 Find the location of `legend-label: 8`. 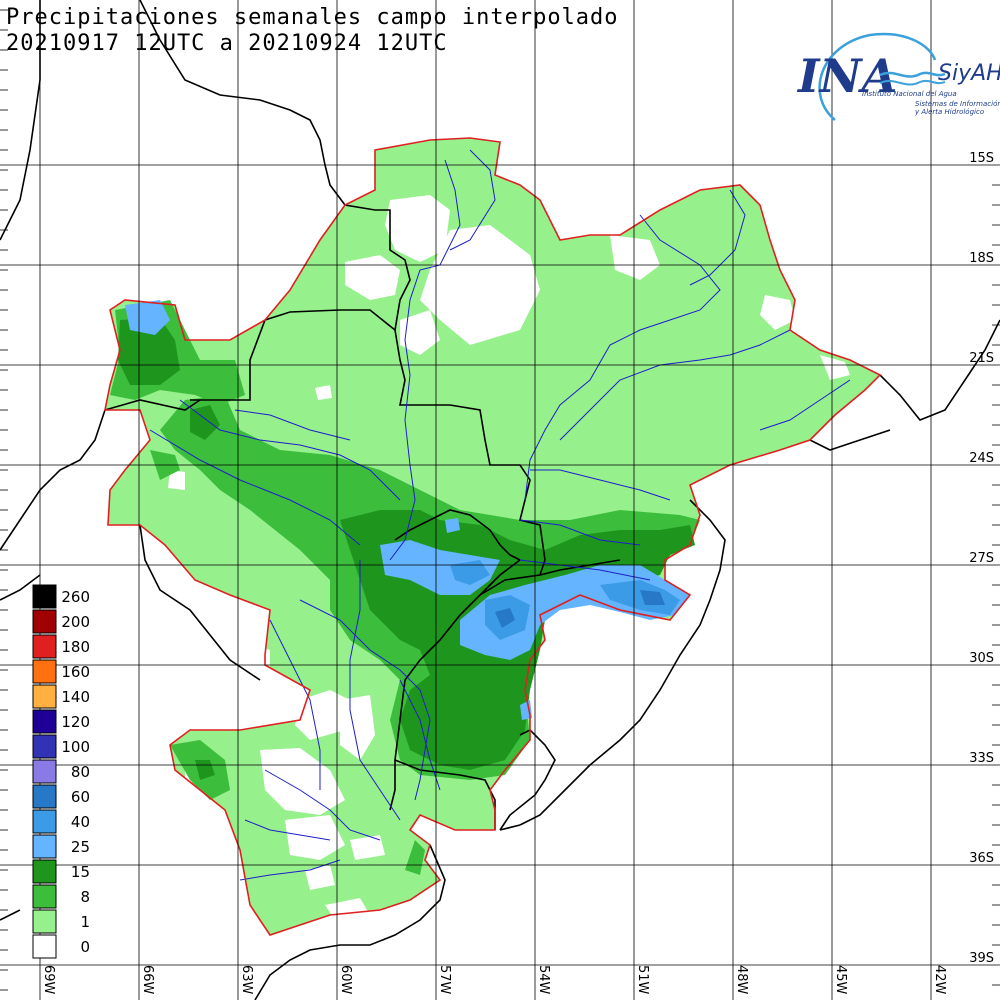

legend-label: 8 is located at coordinates (85, 897).